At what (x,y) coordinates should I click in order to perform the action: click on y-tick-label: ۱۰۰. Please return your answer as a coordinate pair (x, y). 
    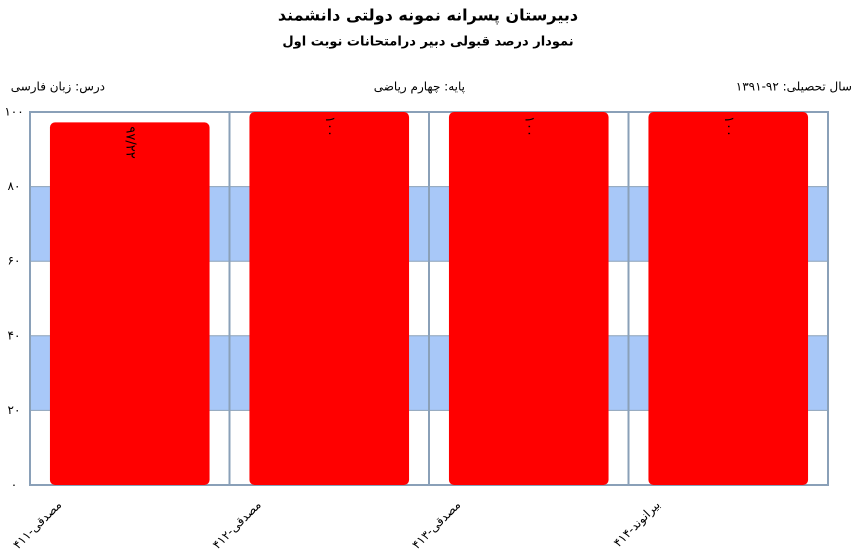
    Looking at the image, I should click on (13, 112).